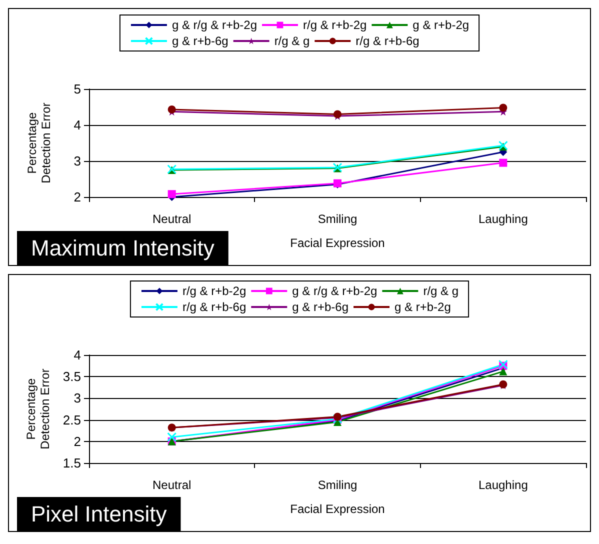 This screenshot has height=544, width=599. I want to click on text: Maximum Intensity, so click(122, 248).